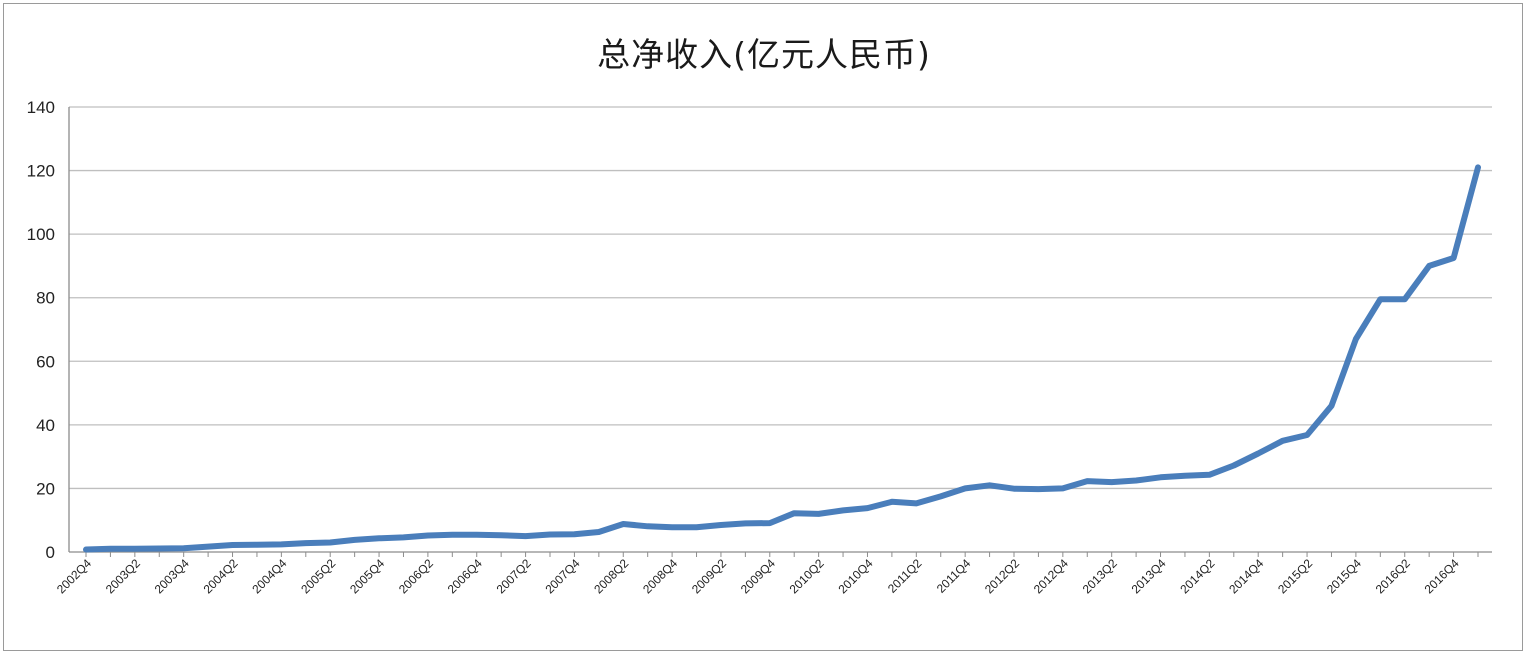  I want to click on x-tick-label: 2011Q4, so click(954, 576).